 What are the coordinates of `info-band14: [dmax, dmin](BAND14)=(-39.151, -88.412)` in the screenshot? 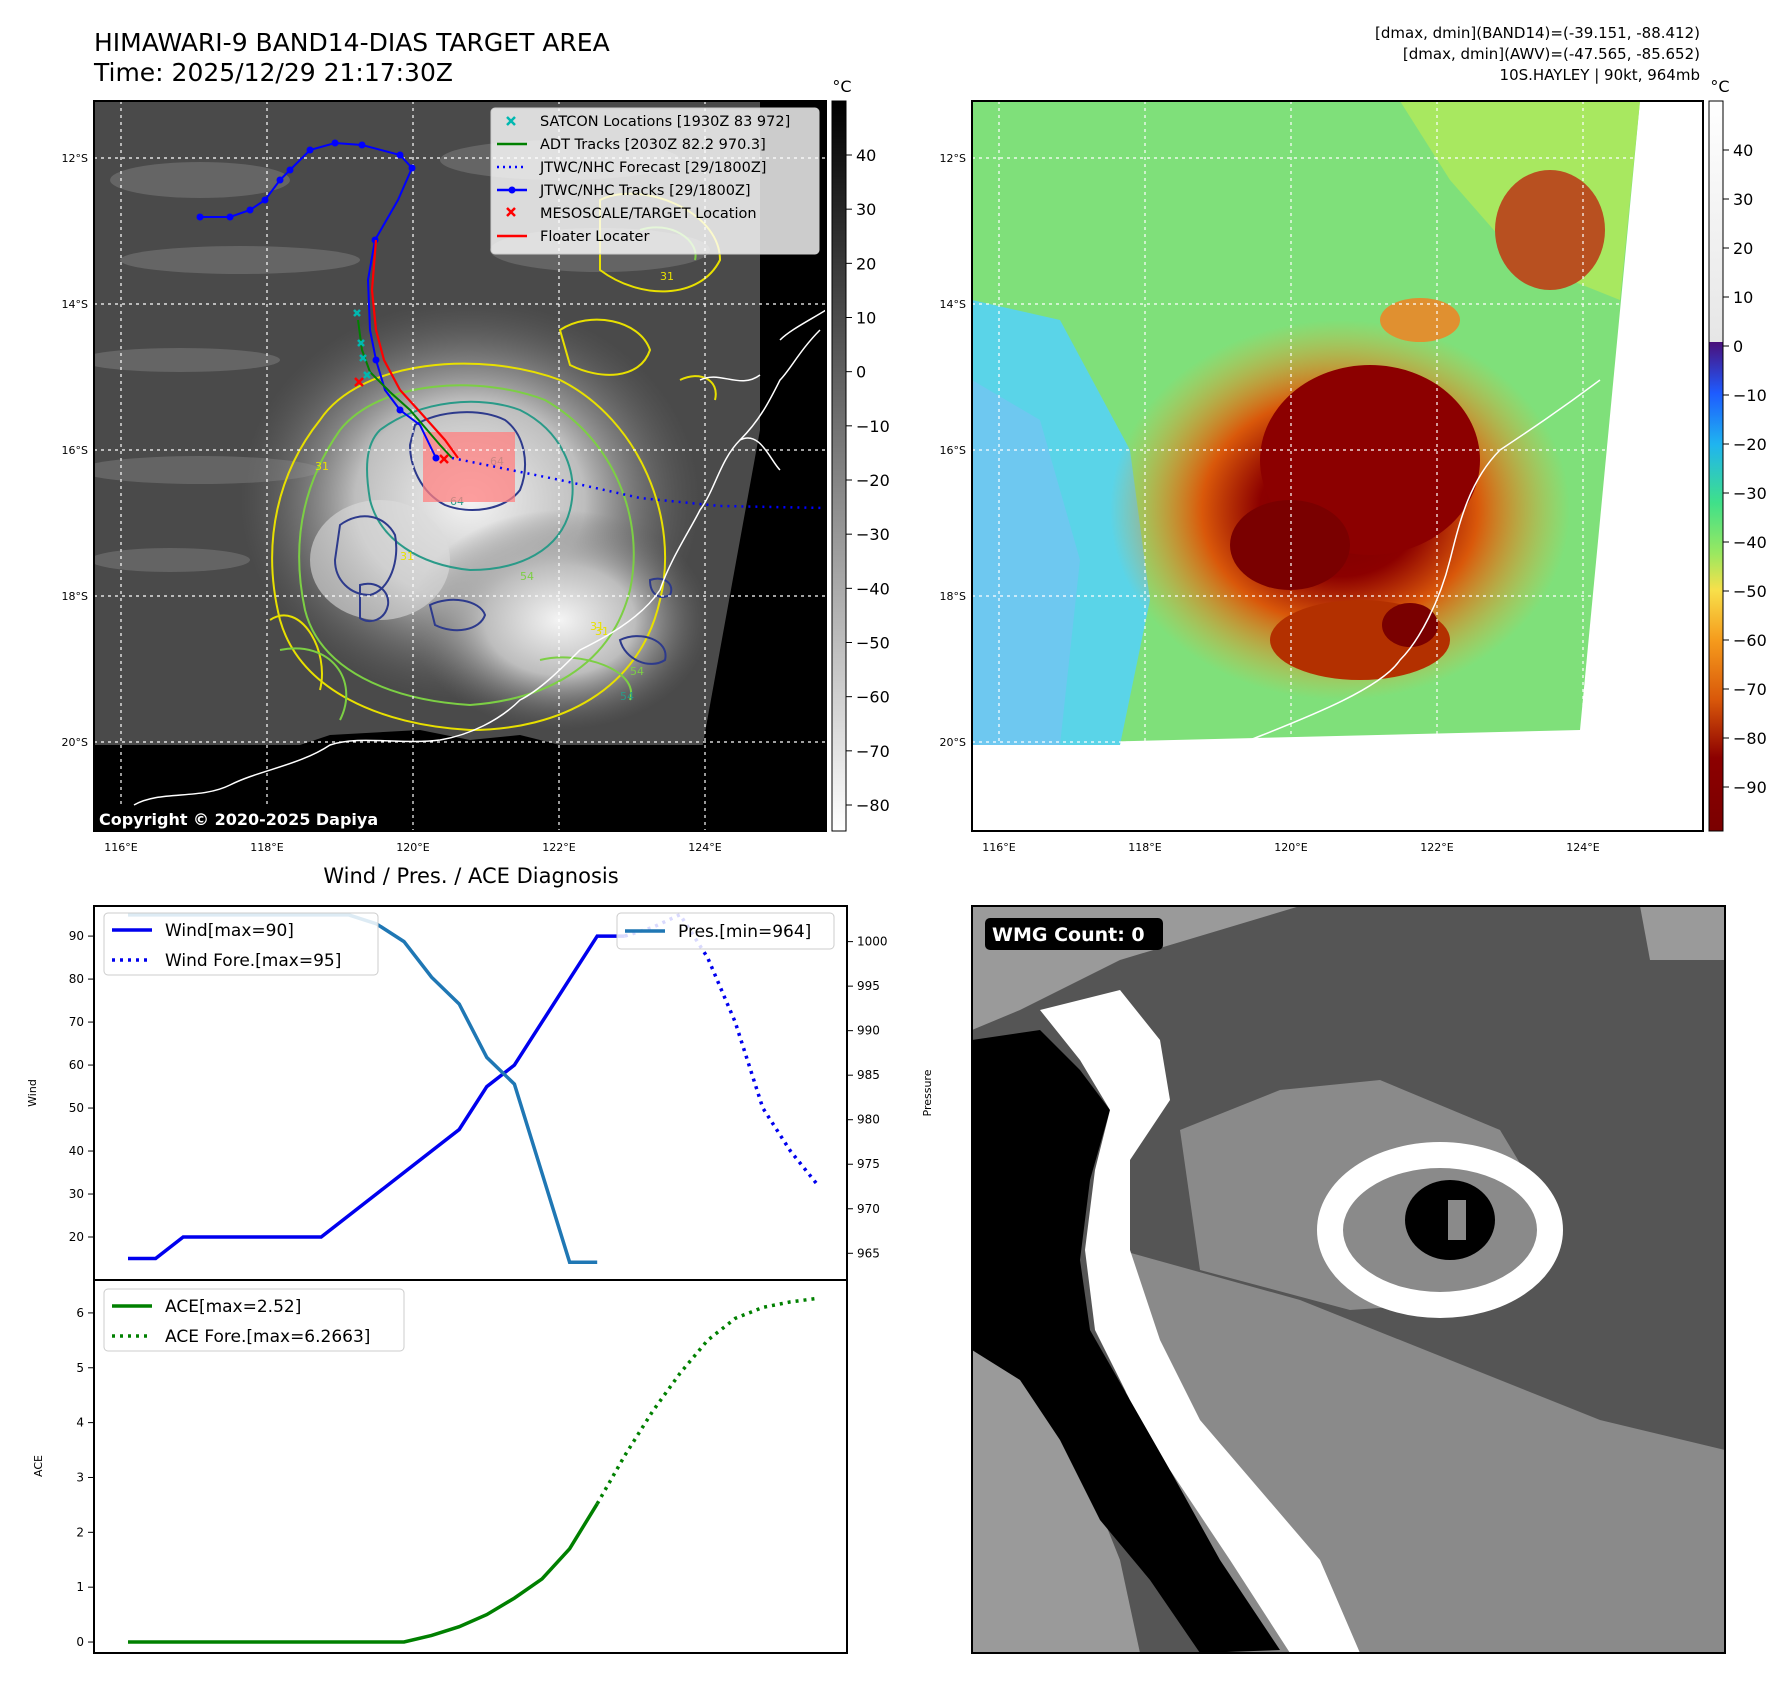 It's located at (1537, 33).